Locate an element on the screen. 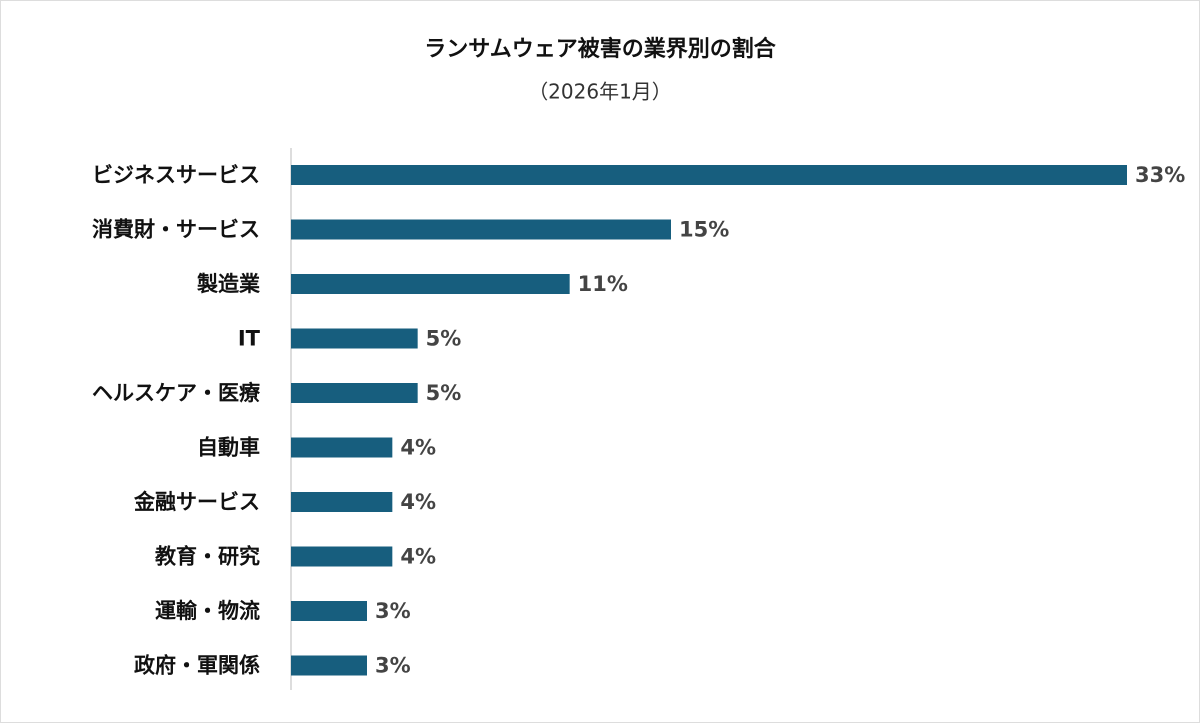 This screenshot has height=723, width=1200. chart-subtitle: （2026年1月） is located at coordinates (600, 92).